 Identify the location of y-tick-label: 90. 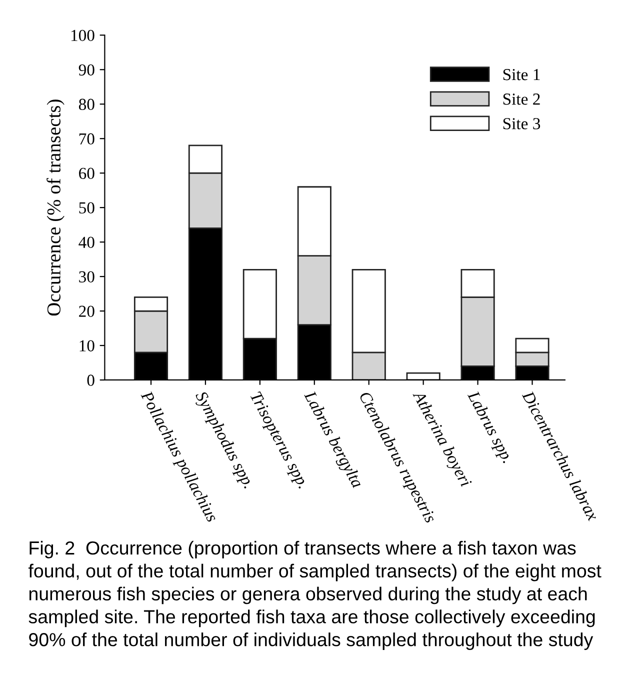
(86, 70).